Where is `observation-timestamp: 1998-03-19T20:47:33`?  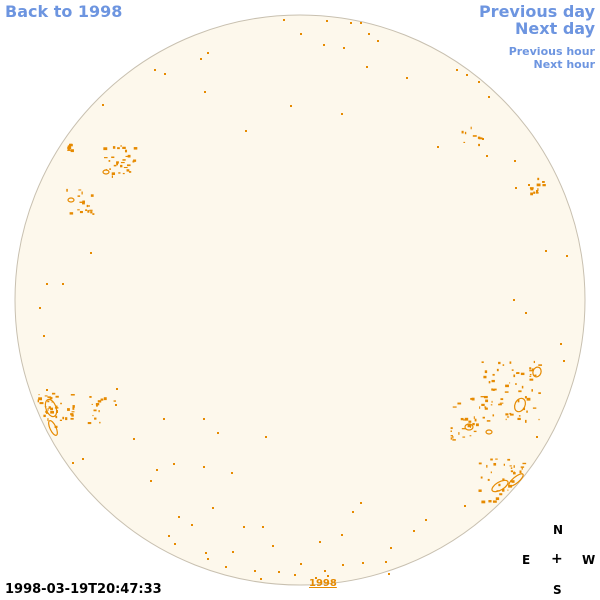
observation-timestamp: 1998-03-19T20:47:33 is located at coordinates (83, 589).